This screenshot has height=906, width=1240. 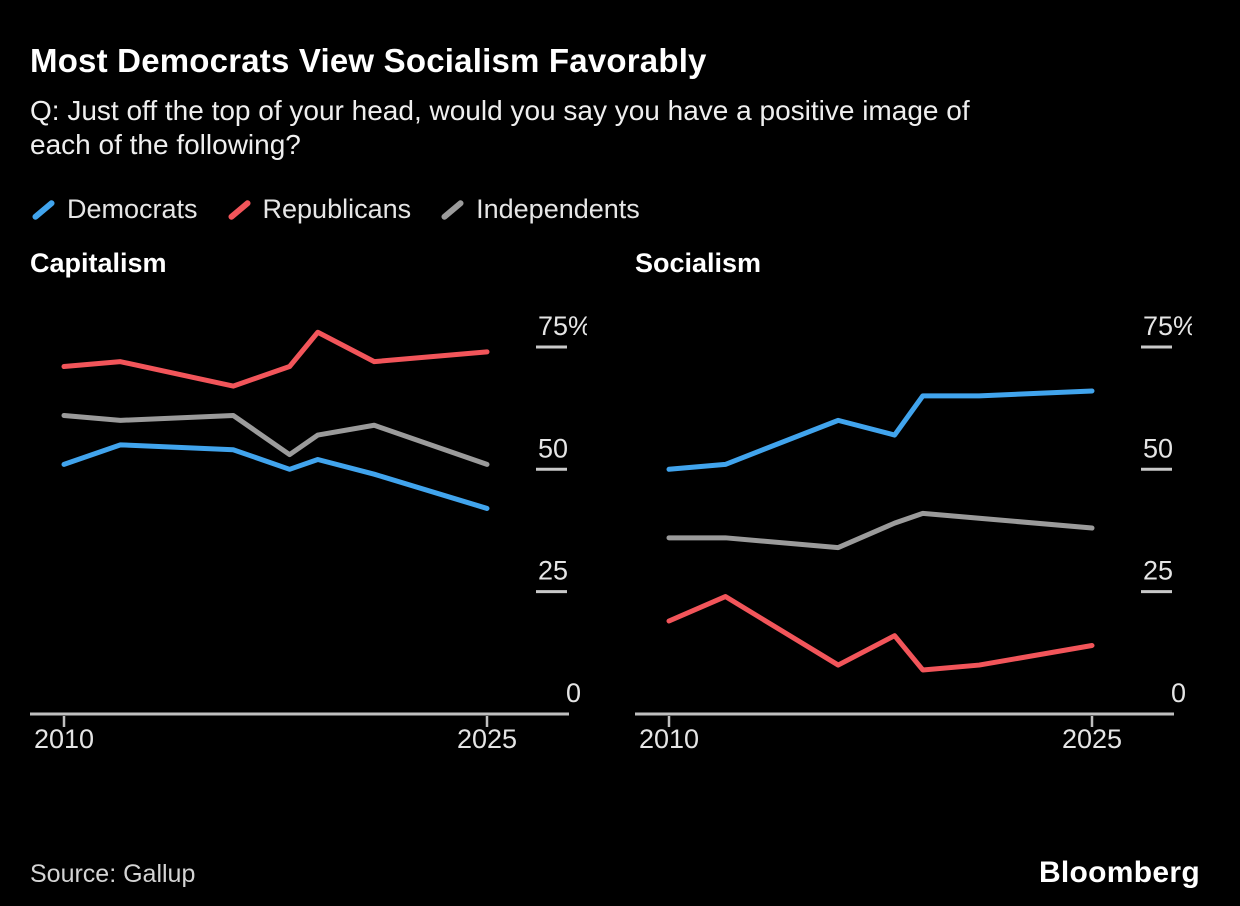 I want to click on legend-label-democrats: Democrats, so click(x=132, y=209).